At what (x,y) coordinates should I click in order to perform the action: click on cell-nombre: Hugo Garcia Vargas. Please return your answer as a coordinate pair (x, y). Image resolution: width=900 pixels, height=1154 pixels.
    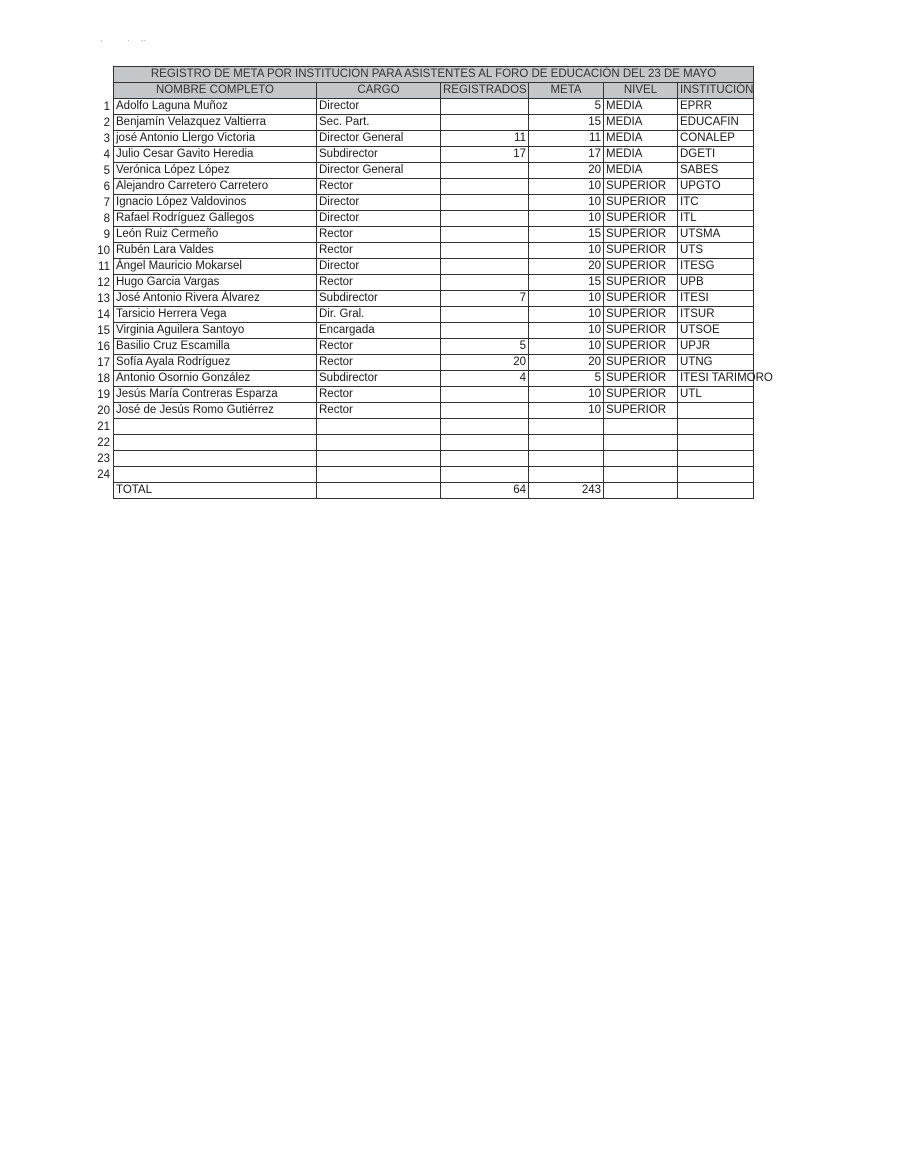
    Looking at the image, I should click on (215, 282).